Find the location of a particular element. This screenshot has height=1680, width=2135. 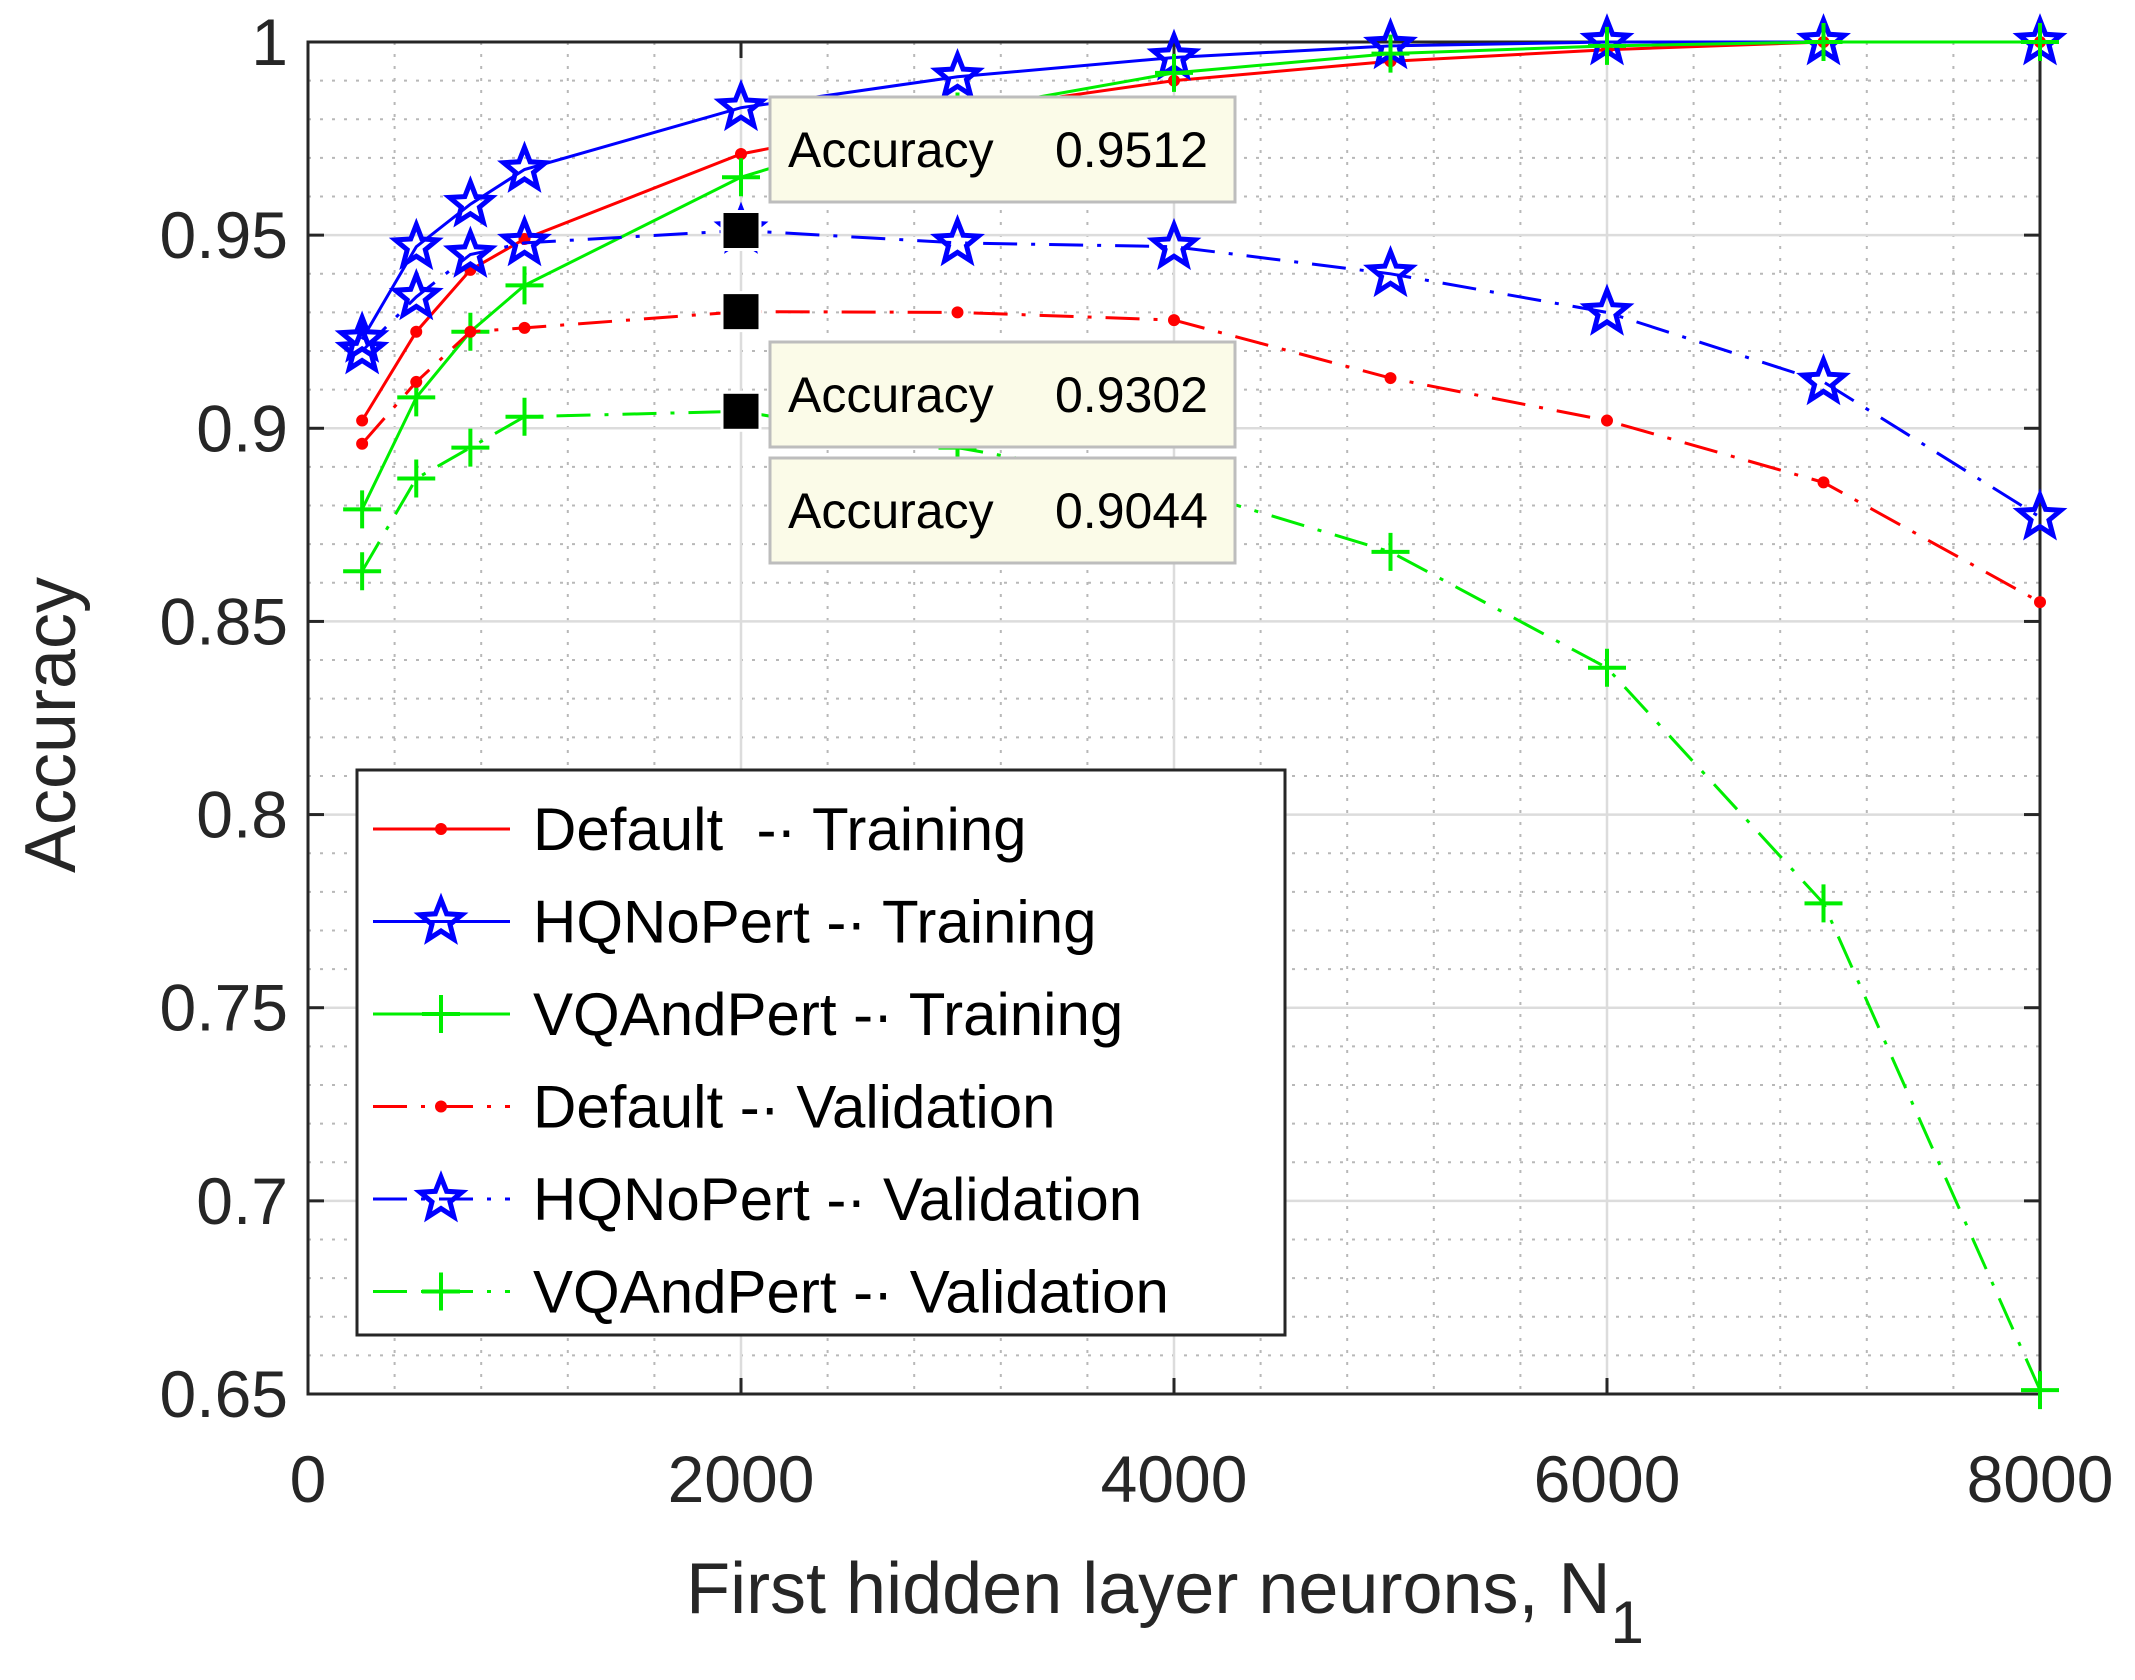

legend-label: Default -· Training is located at coordinates (780, 829).